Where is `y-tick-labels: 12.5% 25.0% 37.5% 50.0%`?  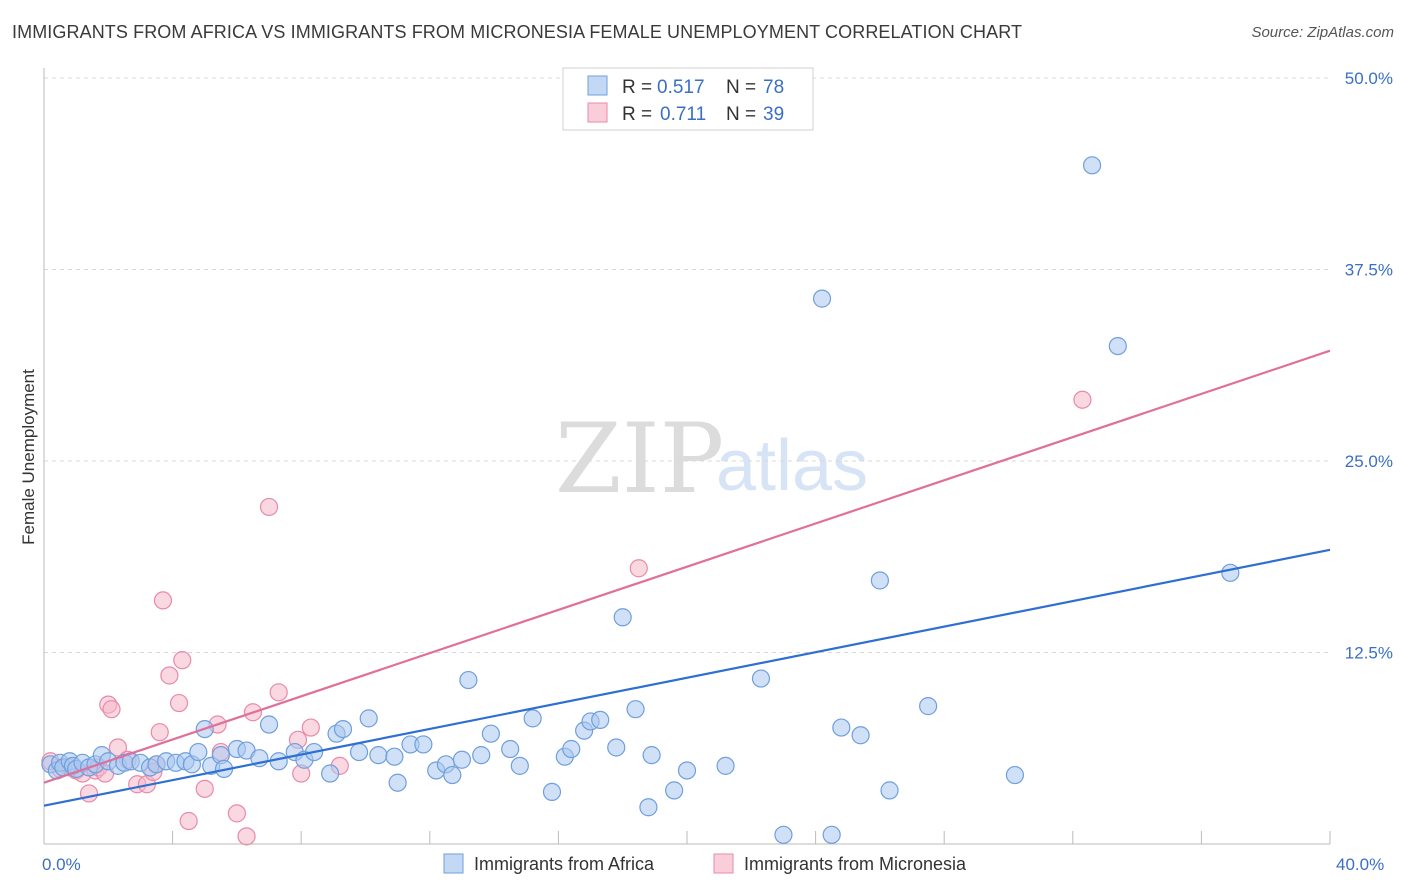 y-tick-labels: 12.5% 25.0% 37.5% 50.0% is located at coordinates (1369, 366).